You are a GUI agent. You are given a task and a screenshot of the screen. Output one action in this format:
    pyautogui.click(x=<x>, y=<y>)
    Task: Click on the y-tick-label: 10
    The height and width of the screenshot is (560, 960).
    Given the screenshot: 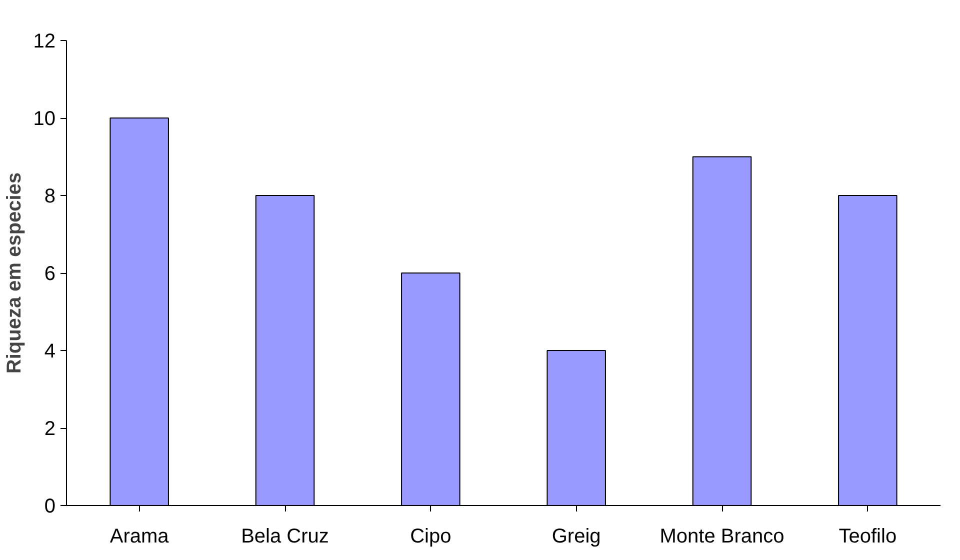 What is the action you would take?
    pyautogui.click(x=44, y=119)
    